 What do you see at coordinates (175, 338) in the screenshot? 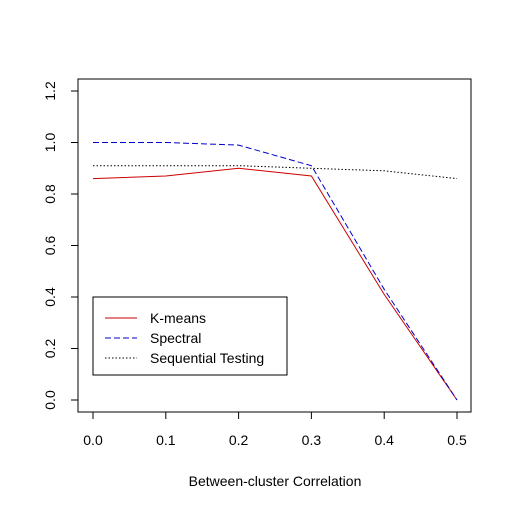
I see `legend-label: Spectral` at bounding box center [175, 338].